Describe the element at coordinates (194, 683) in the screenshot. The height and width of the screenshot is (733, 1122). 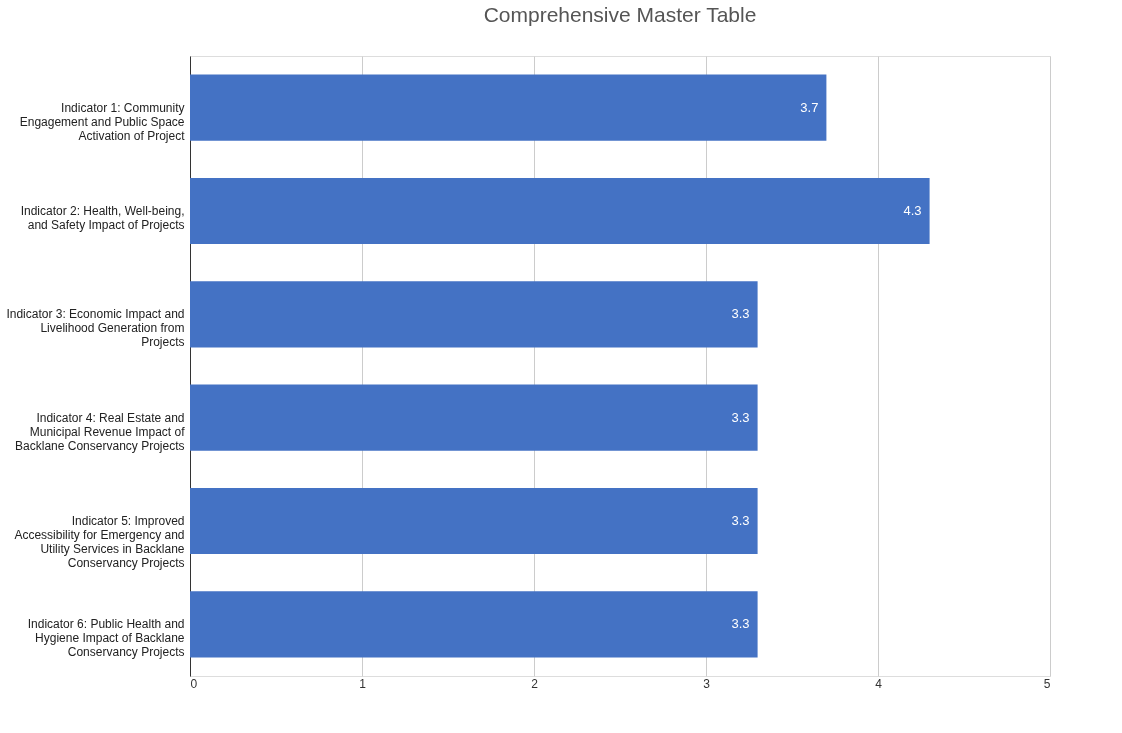
I see `x-tick-label: 0` at that location.